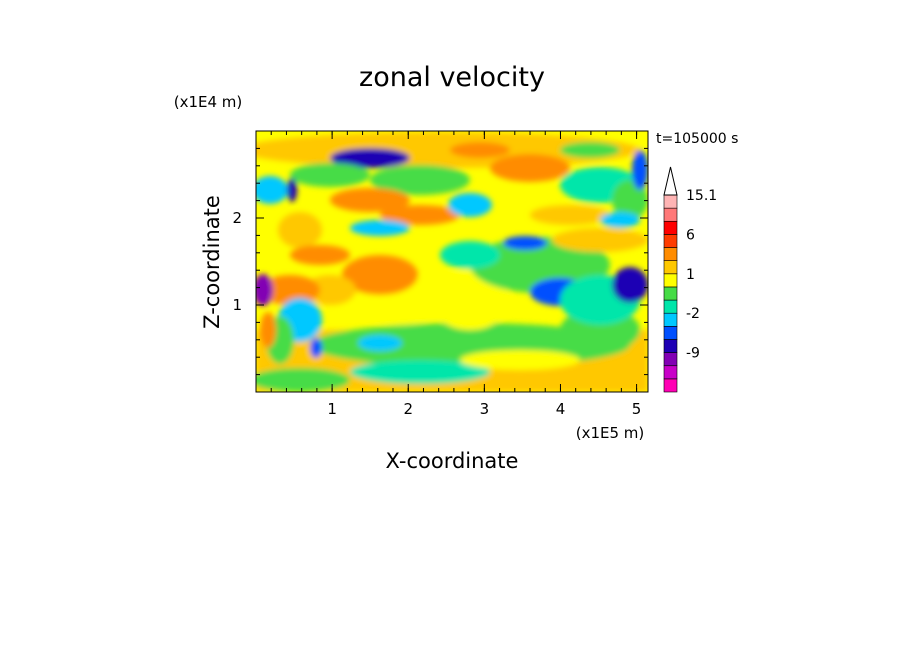  I want to click on x-axis-unit: (x1E5 m), so click(610, 433).